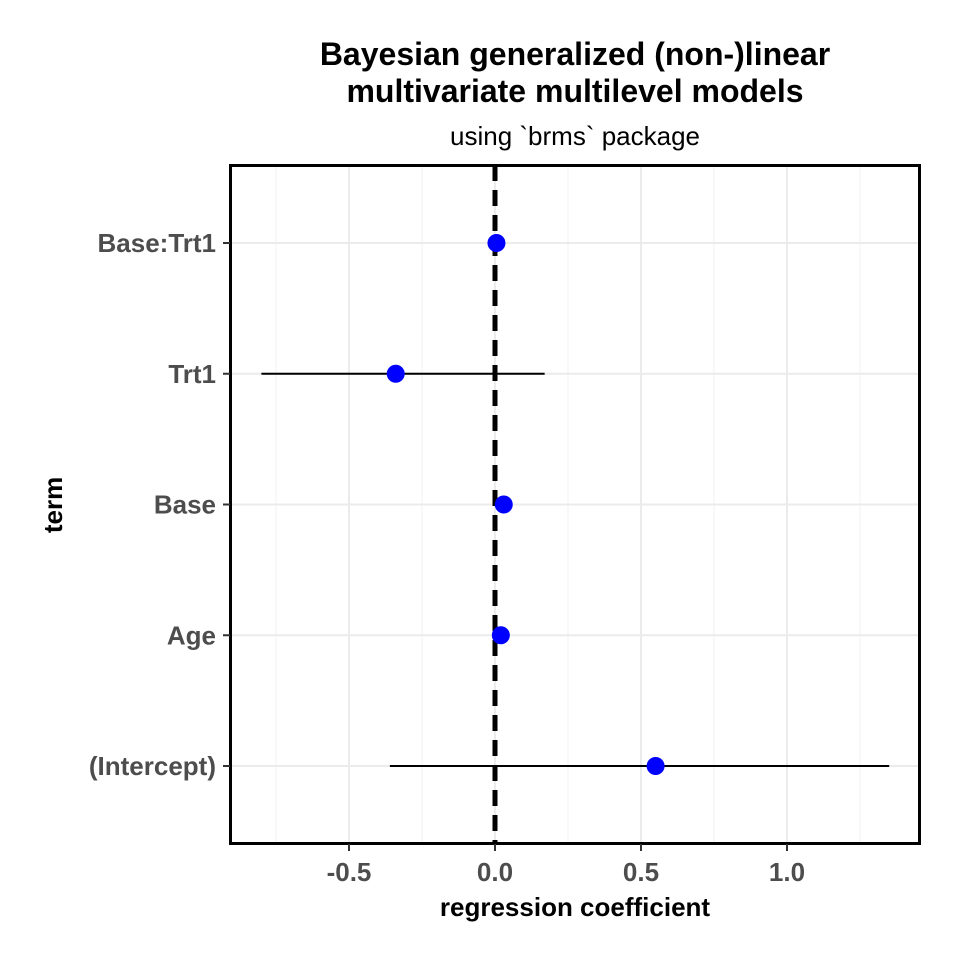 The image size is (960, 960). I want to click on y-tick-label: Age, so click(191, 635).